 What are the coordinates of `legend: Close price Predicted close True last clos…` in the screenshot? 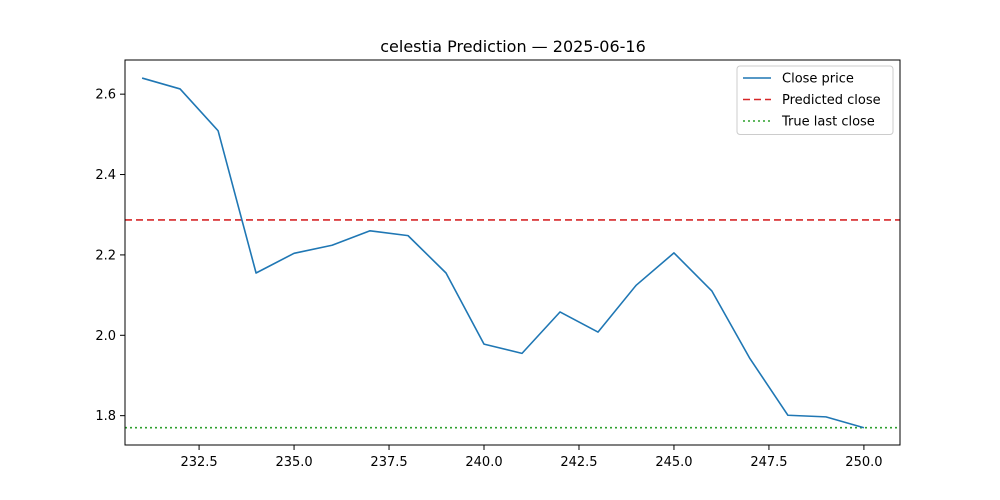 It's located at (815, 100).